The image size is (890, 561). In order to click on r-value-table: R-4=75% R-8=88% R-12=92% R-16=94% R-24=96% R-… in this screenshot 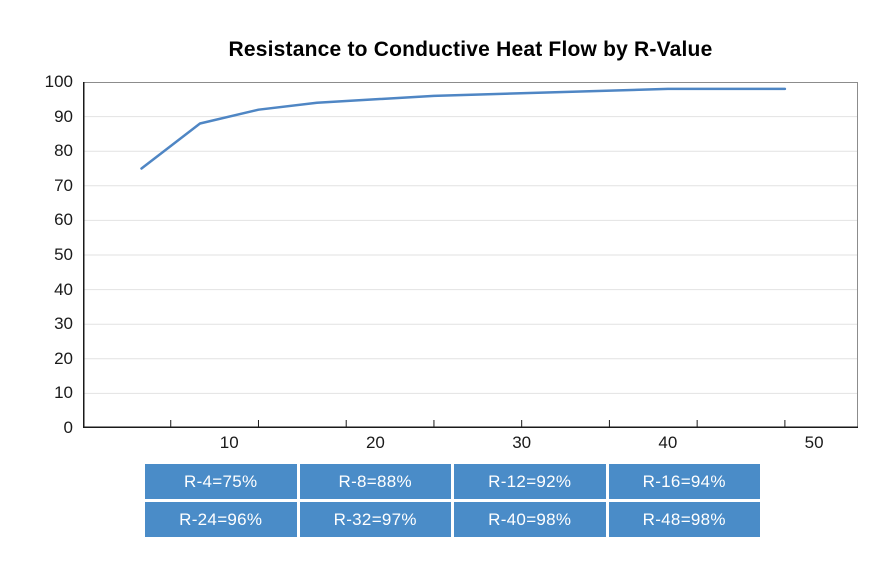, I will do `click(452, 500)`.